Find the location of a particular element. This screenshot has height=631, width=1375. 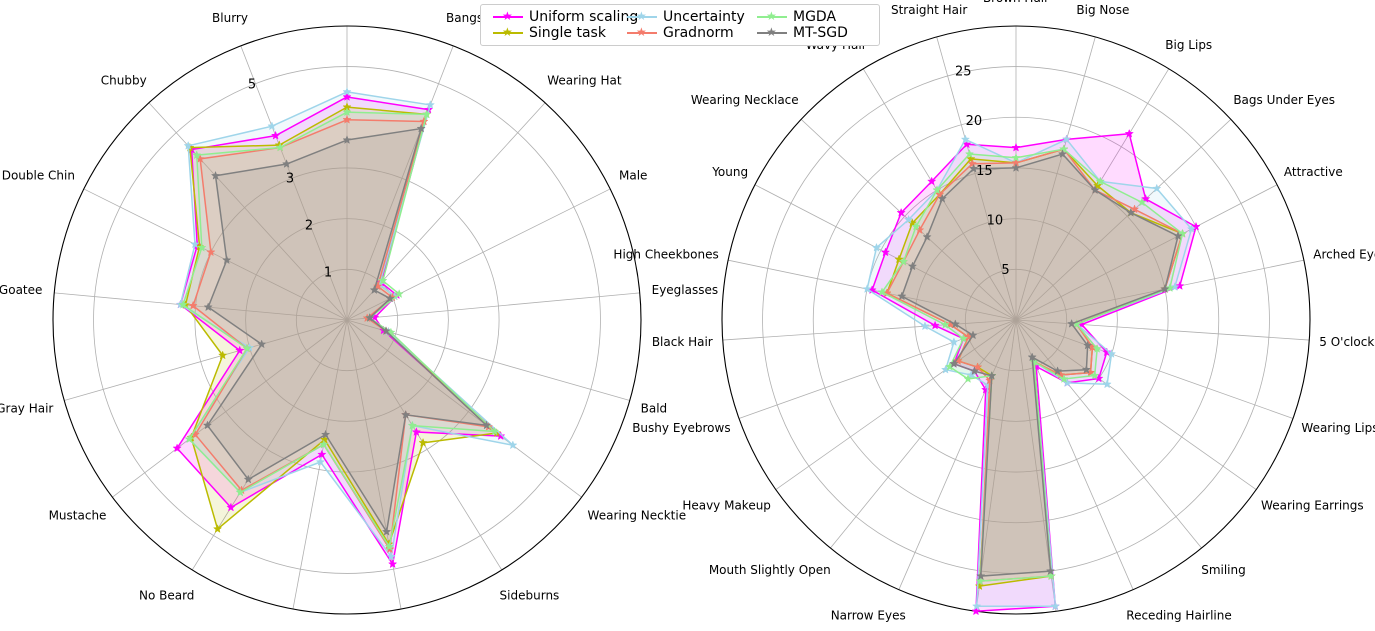

category-label: Attractive is located at coordinates (1313, 172).